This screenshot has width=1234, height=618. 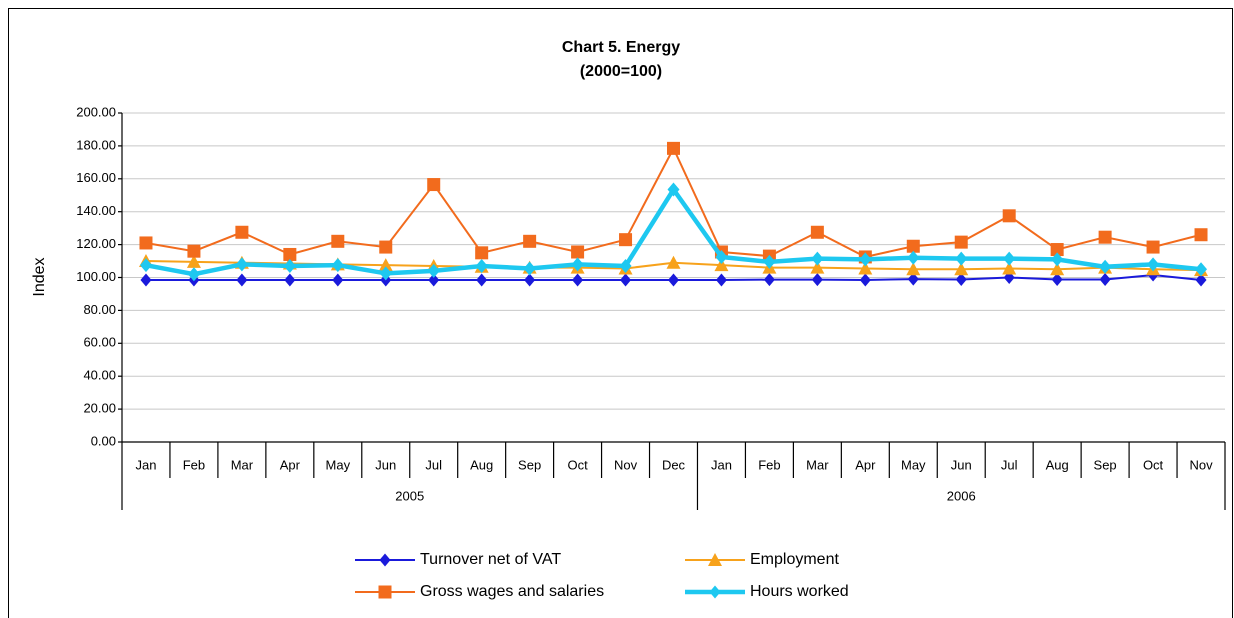 I want to click on chart-title: Chart 5. Energy, so click(x=621, y=47).